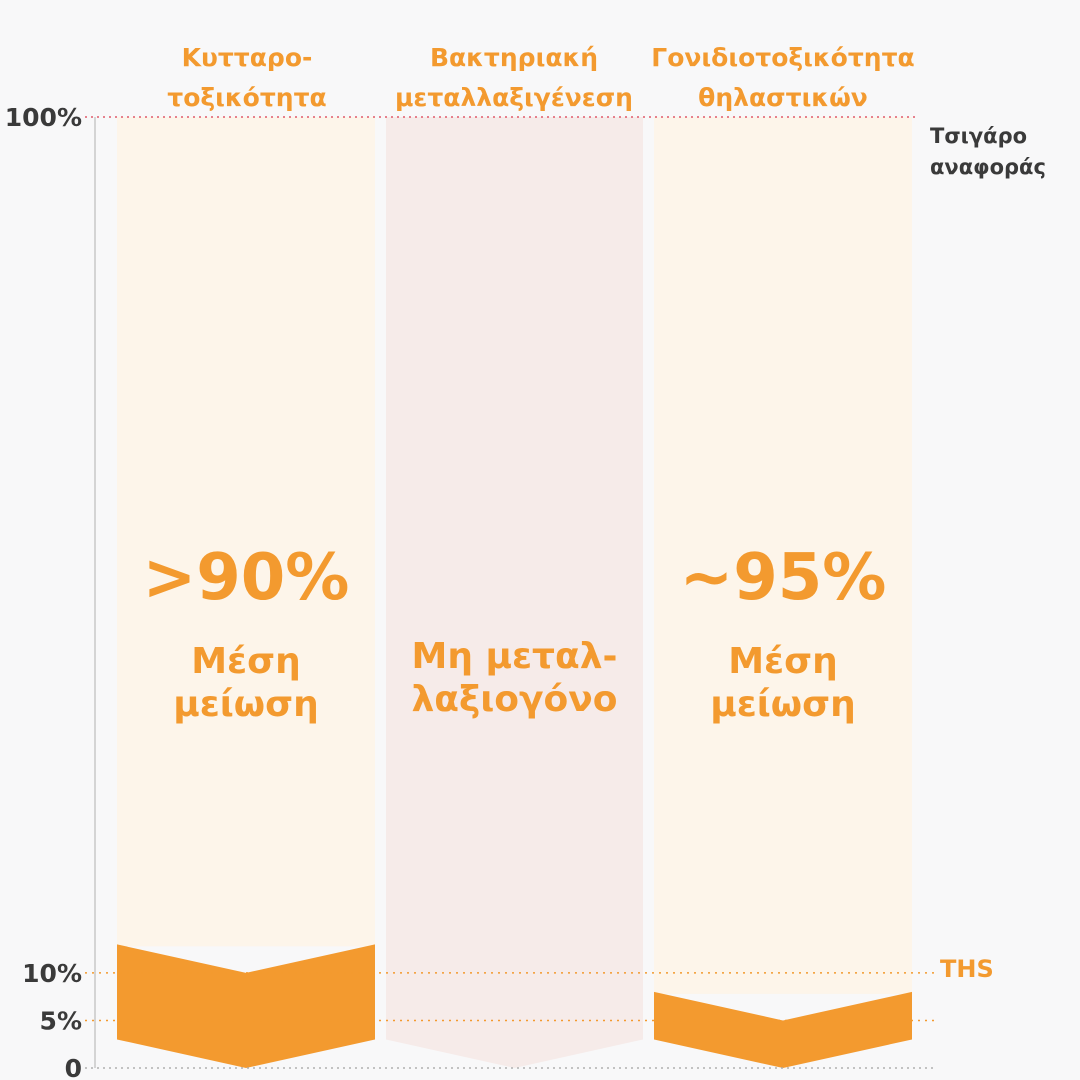 This screenshot has width=1080, height=1080. What do you see at coordinates (783, 578) in the screenshot?
I see `bar-reduction-value: ~95%` at bounding box center [783, 578].